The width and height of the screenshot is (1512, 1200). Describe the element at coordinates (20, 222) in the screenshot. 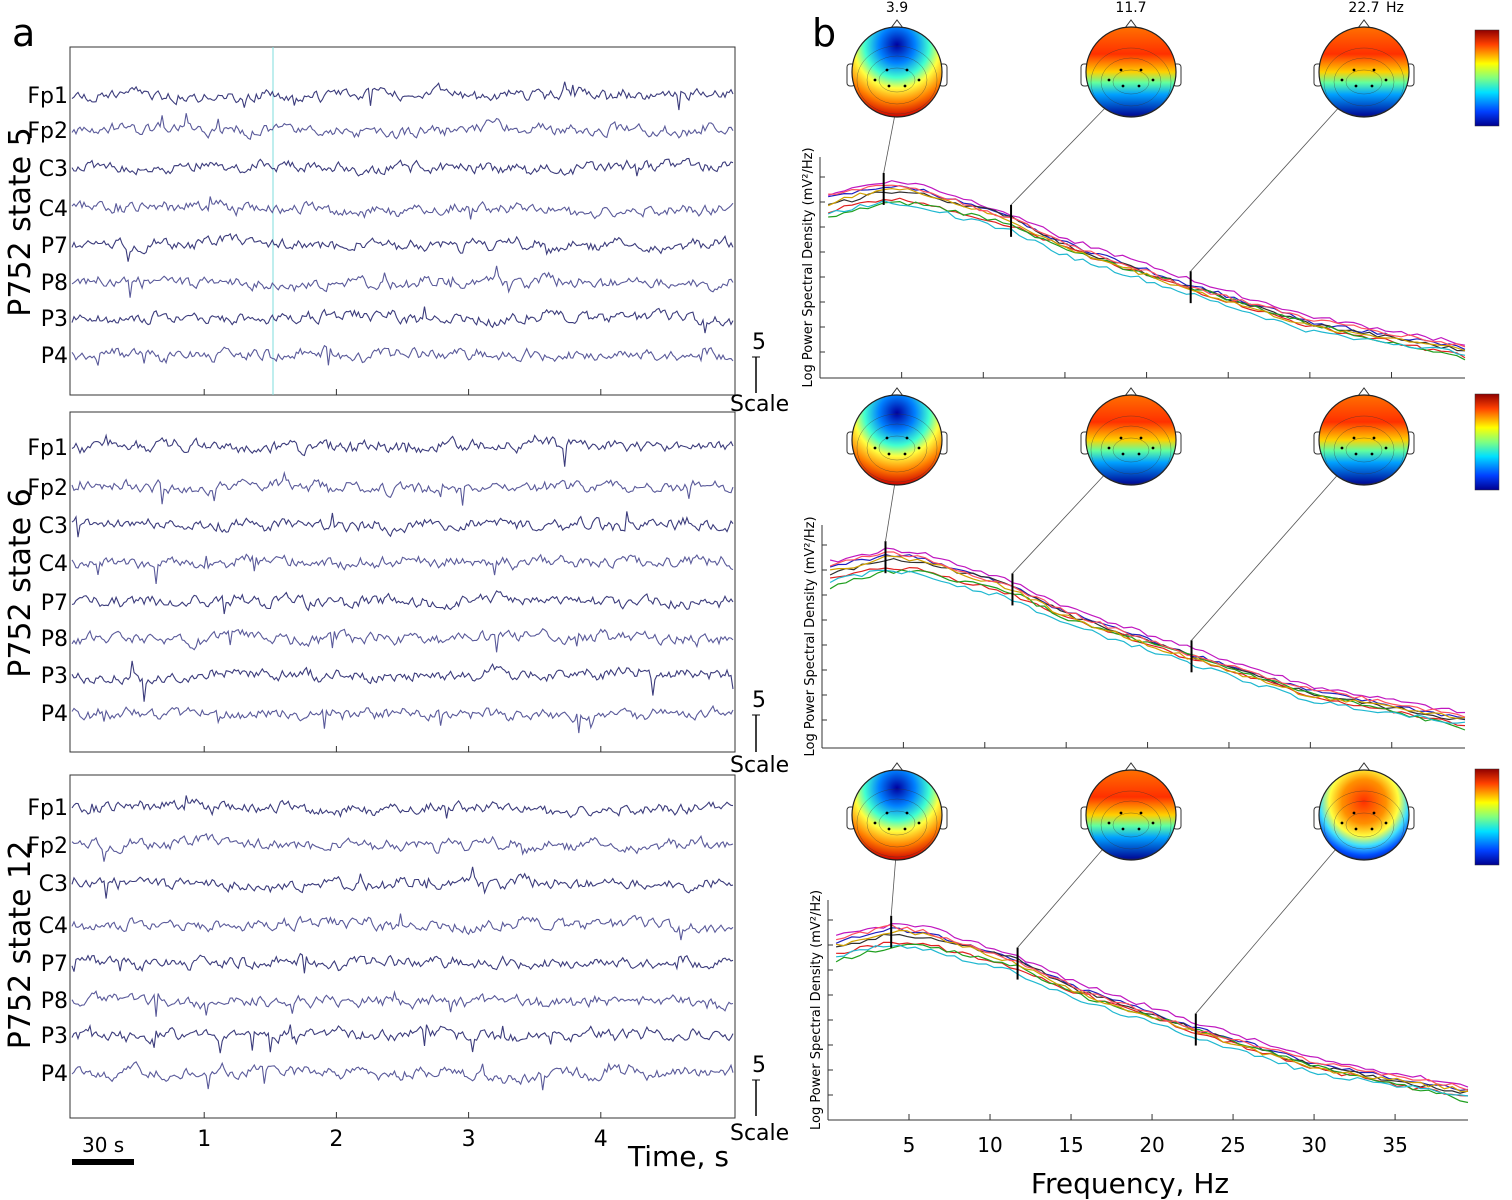

I see `state-title-5: P752 state 5` at that location.